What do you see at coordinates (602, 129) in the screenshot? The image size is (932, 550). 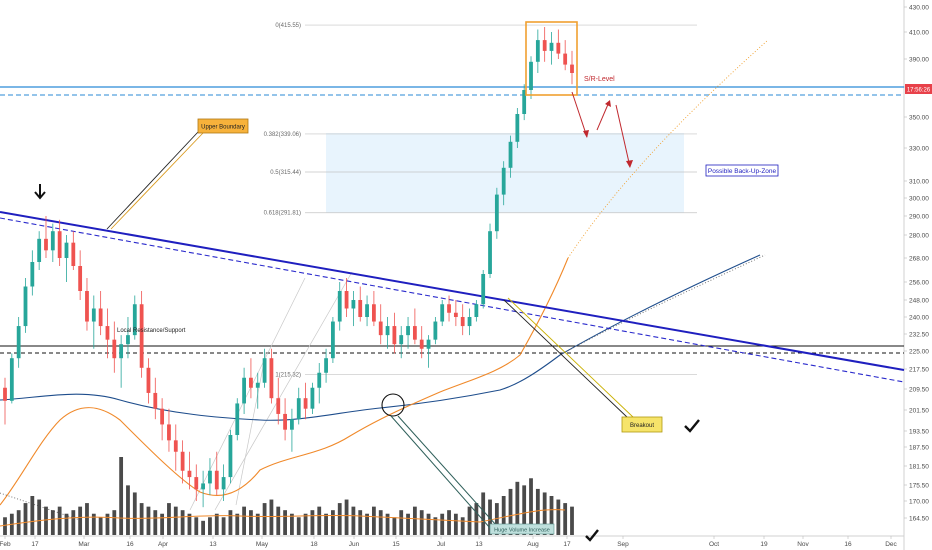 I see `projected-path-arrows` at bounding box center [602, 129].